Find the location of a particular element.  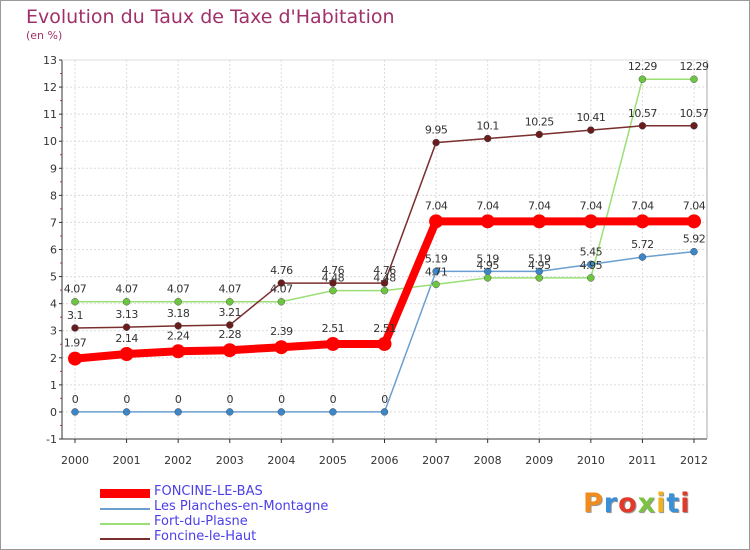

y-tick-label: 0 is located at coordinates (53, 412).